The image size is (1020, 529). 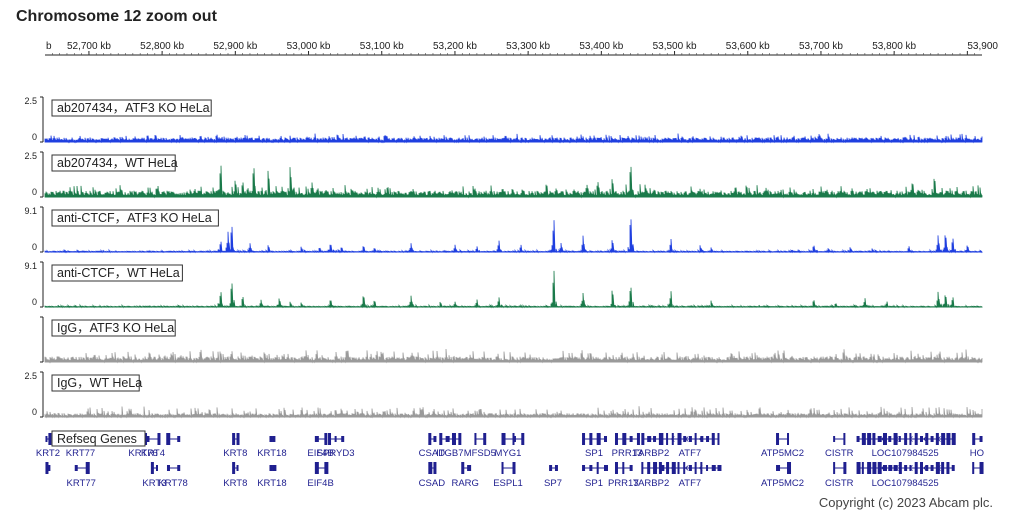 What do you see at coordinates (513, 412) in the screenshot?
I see `signal-area` at bounding box center [513, 412].